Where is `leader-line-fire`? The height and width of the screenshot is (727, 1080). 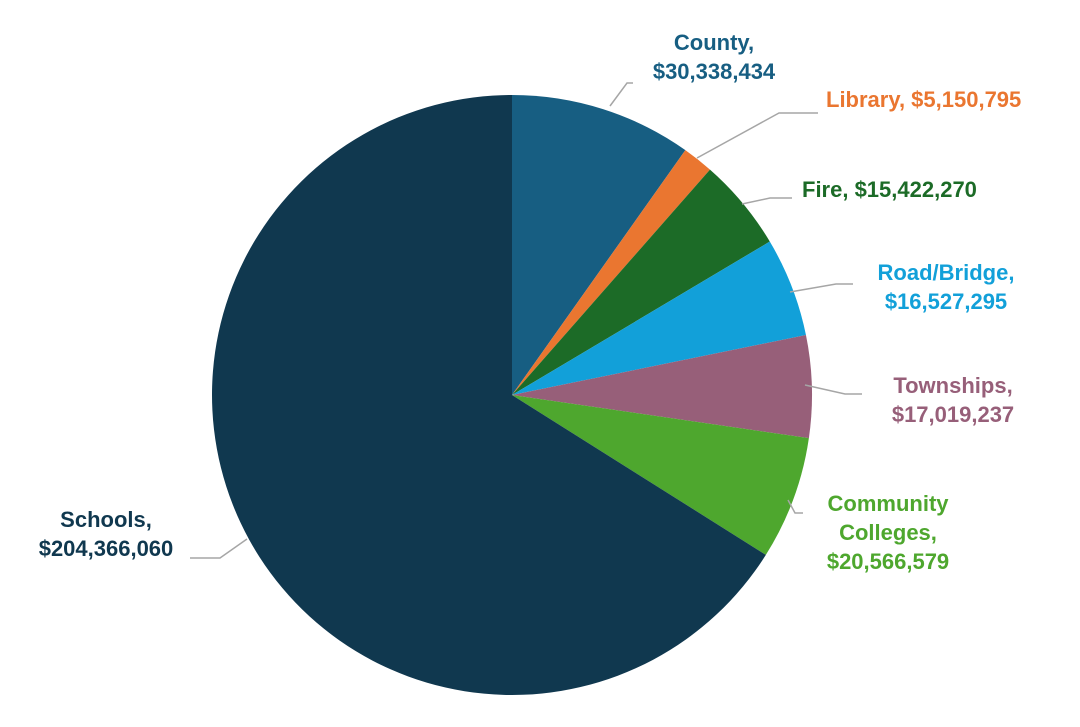 leader-line-fire is located at coordinates (766, 201).